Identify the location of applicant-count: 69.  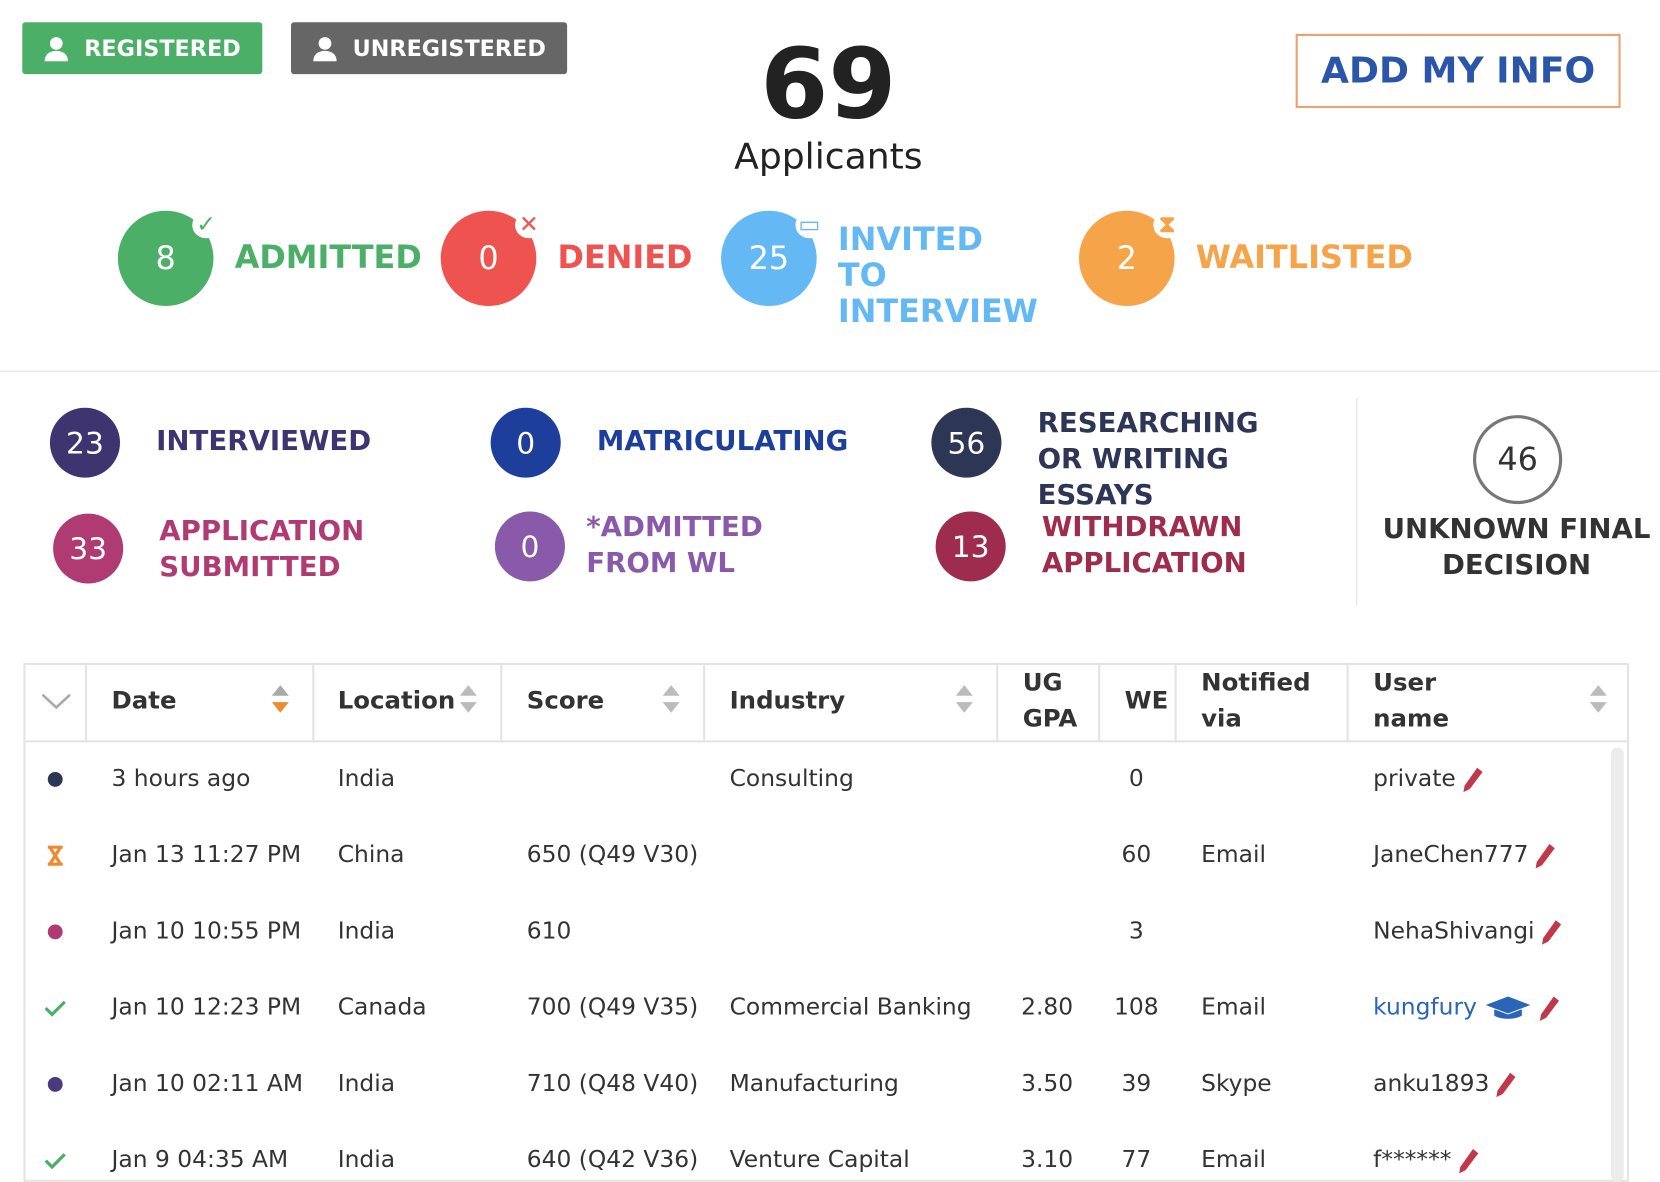
(828, 84).